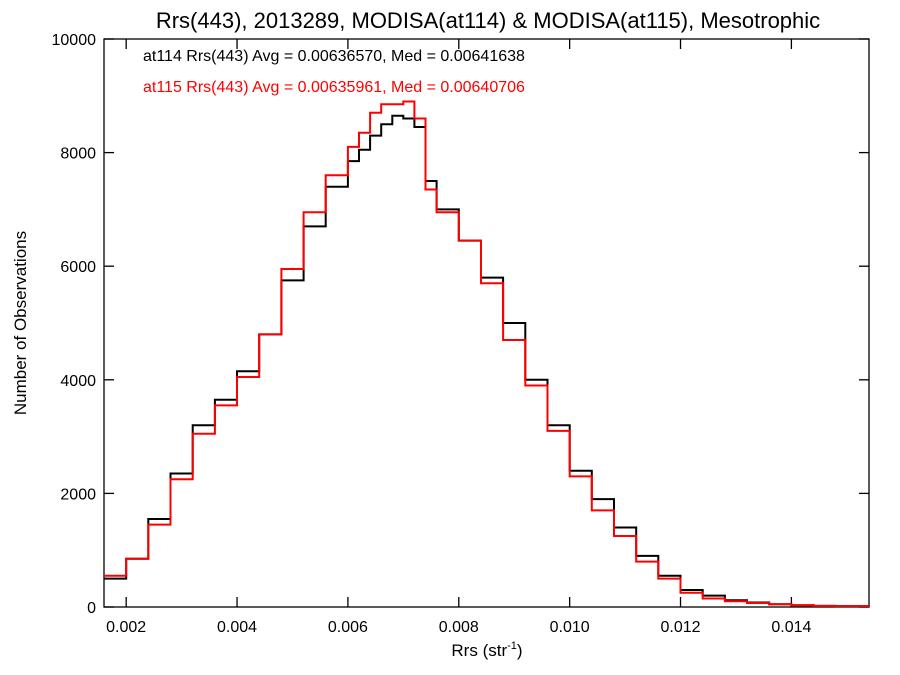 The height and width of the screenshot is (675, 900). I want to click on y-tick-label: 8000, so click(78, 154).